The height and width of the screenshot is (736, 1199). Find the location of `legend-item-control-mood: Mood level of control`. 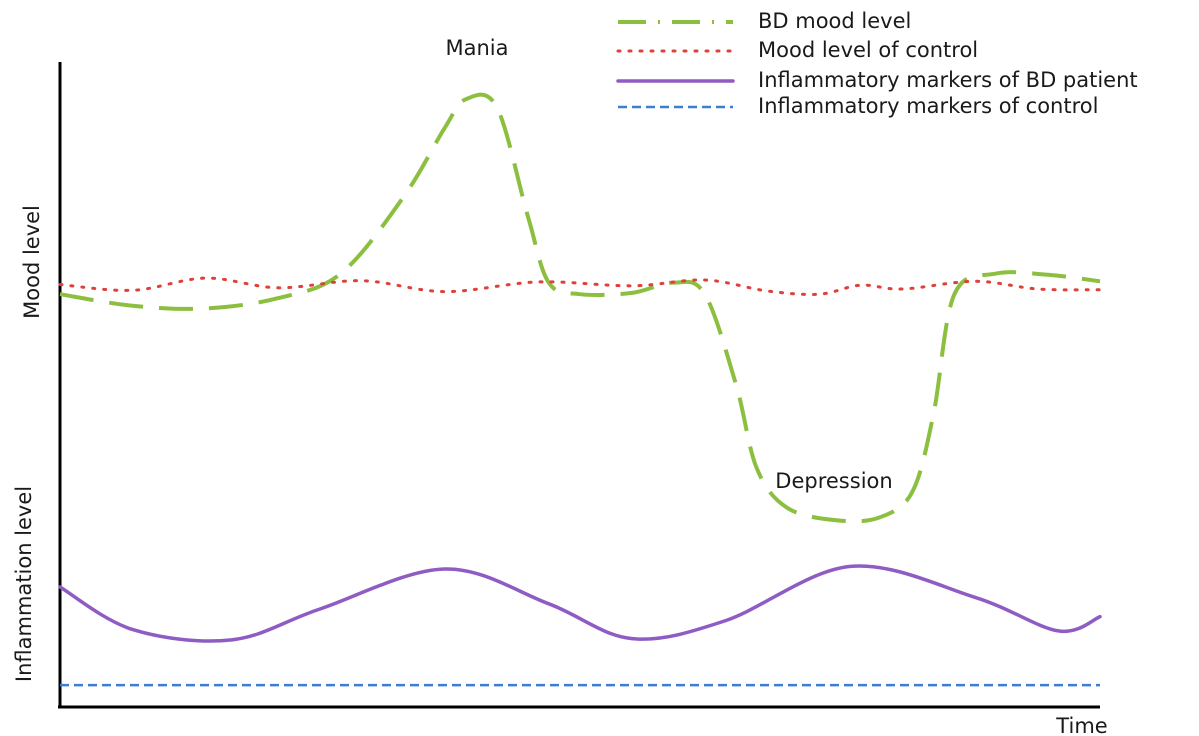

legend-item-control-mood: Mood level of control is located at coordinates (797, 50).